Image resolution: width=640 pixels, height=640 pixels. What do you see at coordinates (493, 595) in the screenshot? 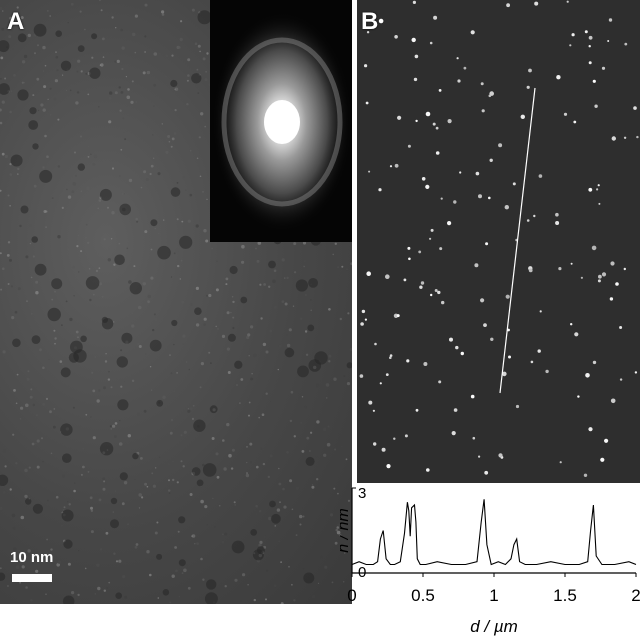
I see `x-tick-label: 1` at bounding box center [493, 595].